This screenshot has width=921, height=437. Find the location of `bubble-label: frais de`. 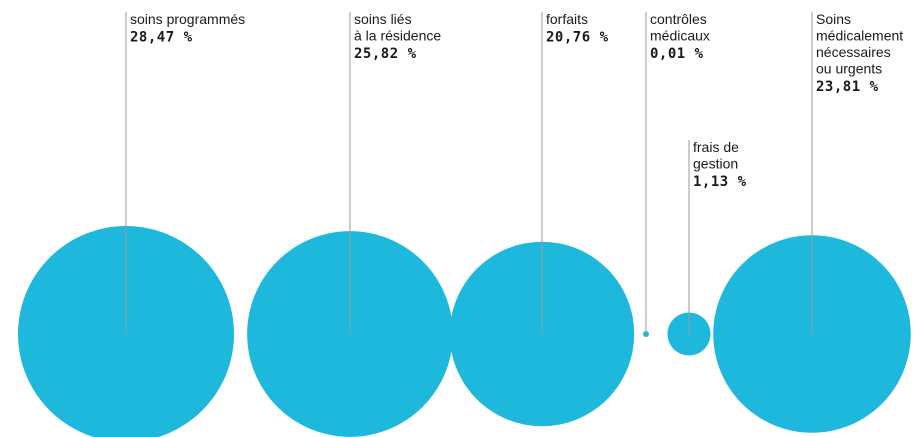

bubble-label: frais de is located at coordinates (716, 147).